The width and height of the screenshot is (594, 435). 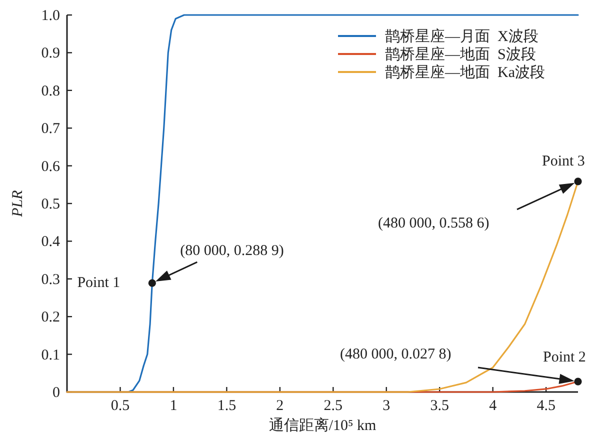 What do you see at coordinates (563, 161) in the screenshot?
I see `annotation: Point 3` at bounding box center [563, 161].